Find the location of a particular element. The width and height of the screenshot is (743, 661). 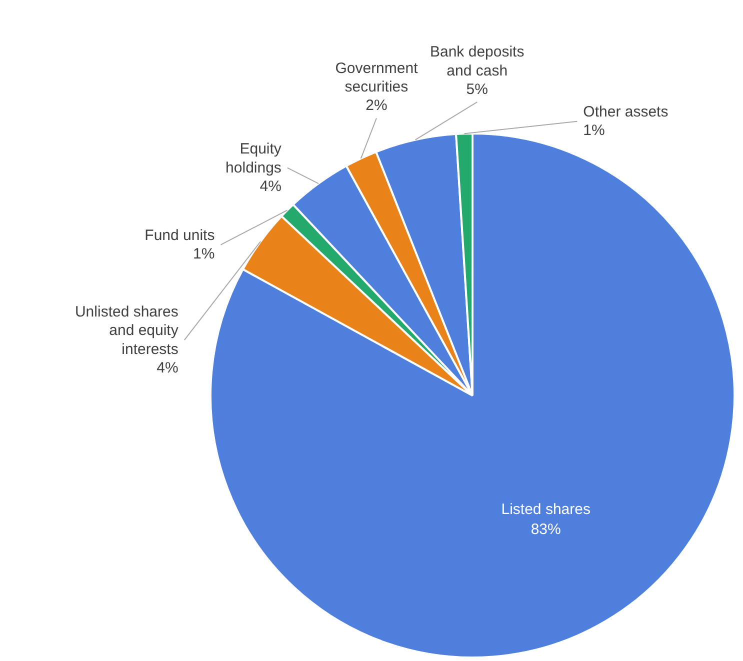

data-label: 2% is located at coordinates (377, 105).